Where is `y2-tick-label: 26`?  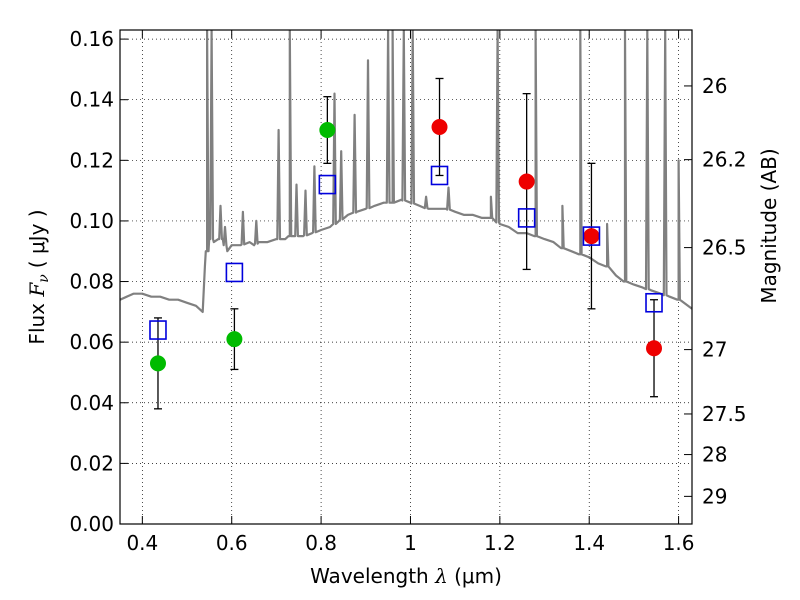 y2-tick-label: 26 is located at coordinates (714, 86).